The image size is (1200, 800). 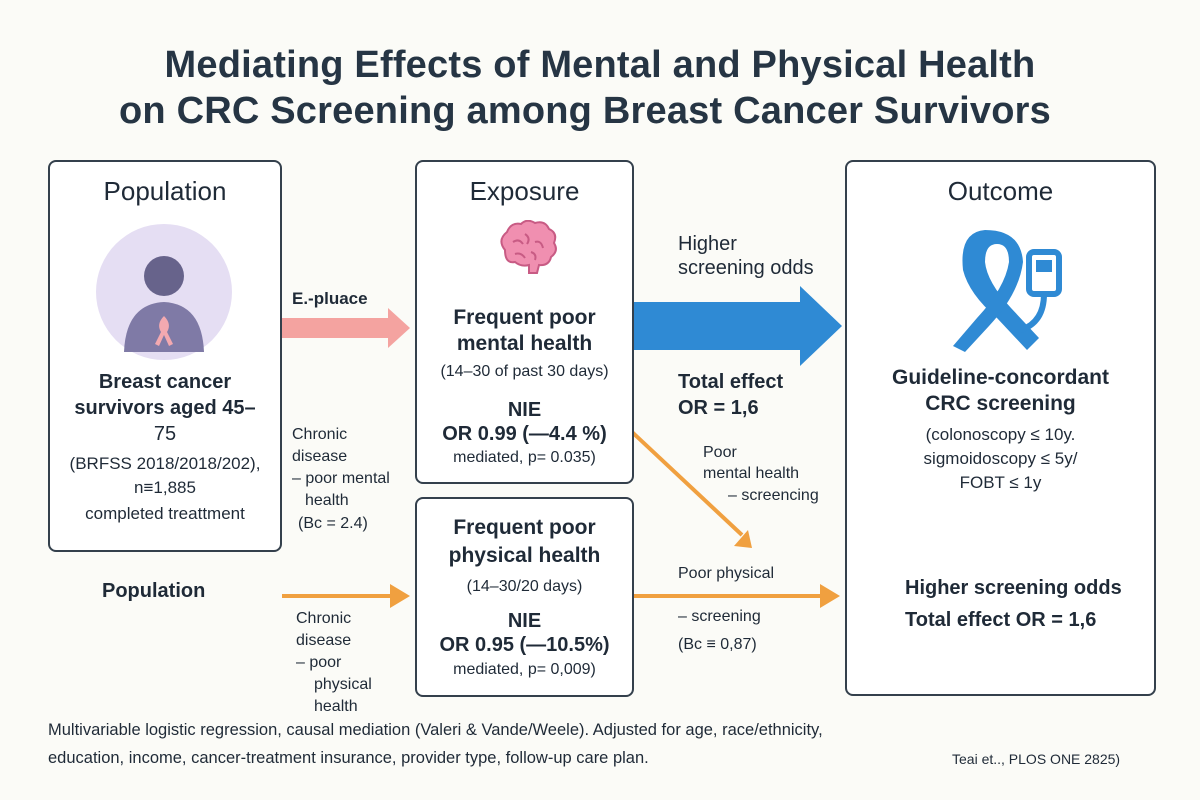 I want to click on chronic-phys-line2: disease, so click(x=324, y=640).